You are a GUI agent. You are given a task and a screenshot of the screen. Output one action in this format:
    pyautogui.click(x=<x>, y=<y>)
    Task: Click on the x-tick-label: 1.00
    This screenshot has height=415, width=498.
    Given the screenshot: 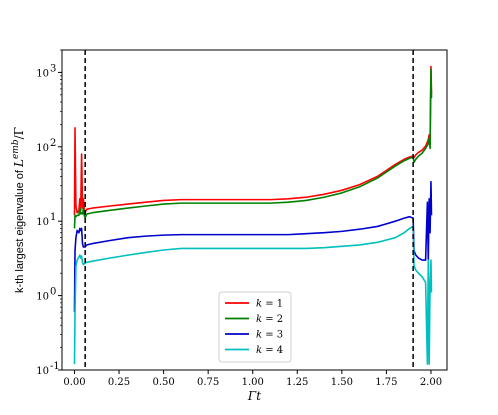 What is the action you would take?
    pyautogui.click(x=253, y=382)
    